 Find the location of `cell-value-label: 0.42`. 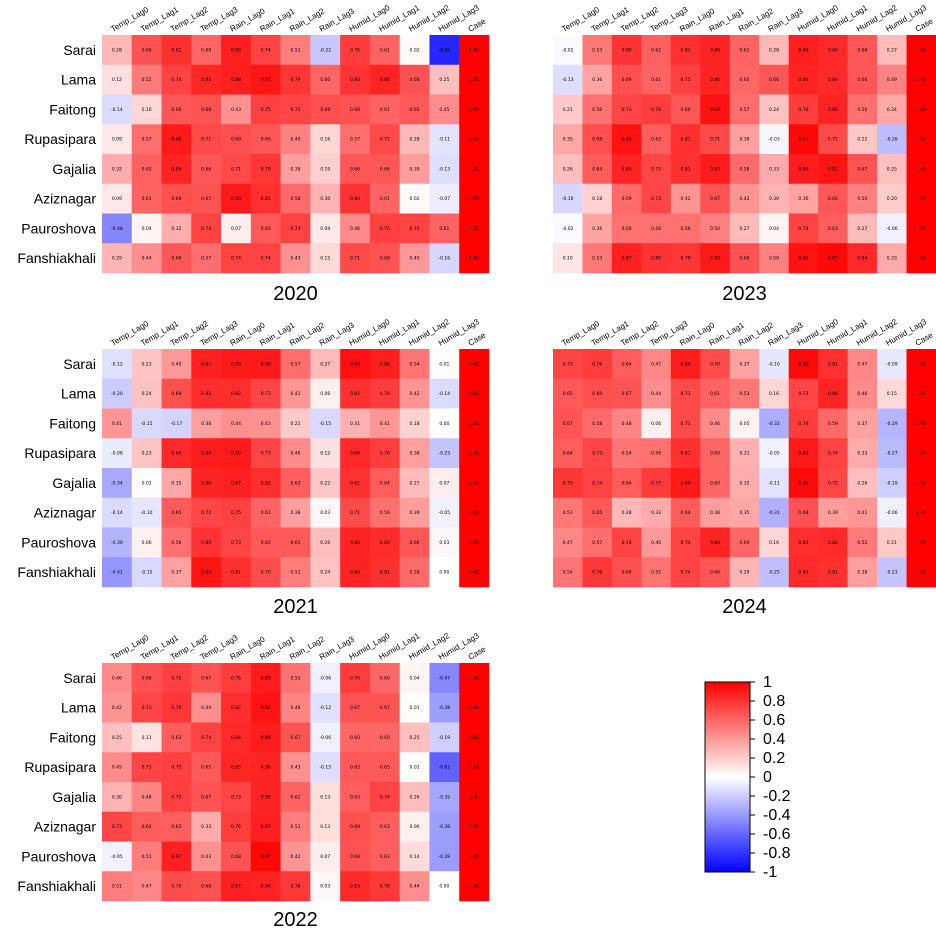

cell-value-label: 0.42 is located at coordinates (686, 199).